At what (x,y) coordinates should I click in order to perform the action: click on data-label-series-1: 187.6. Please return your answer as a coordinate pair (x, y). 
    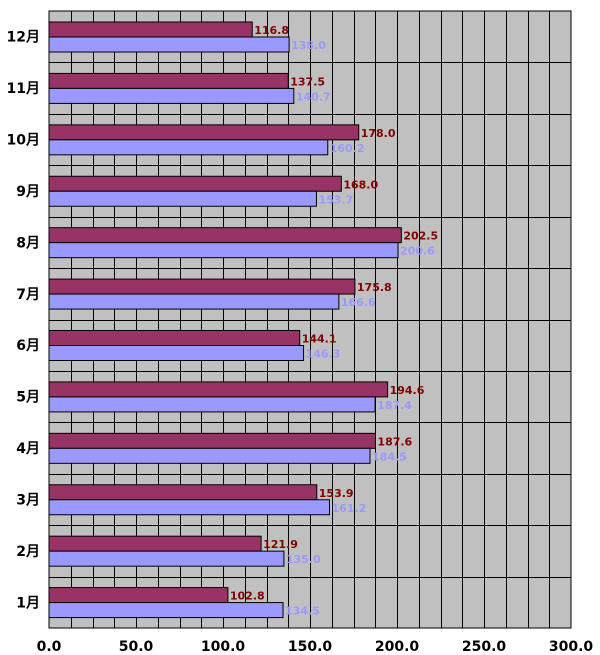
    Looking at the image, I should click on (394, 441).